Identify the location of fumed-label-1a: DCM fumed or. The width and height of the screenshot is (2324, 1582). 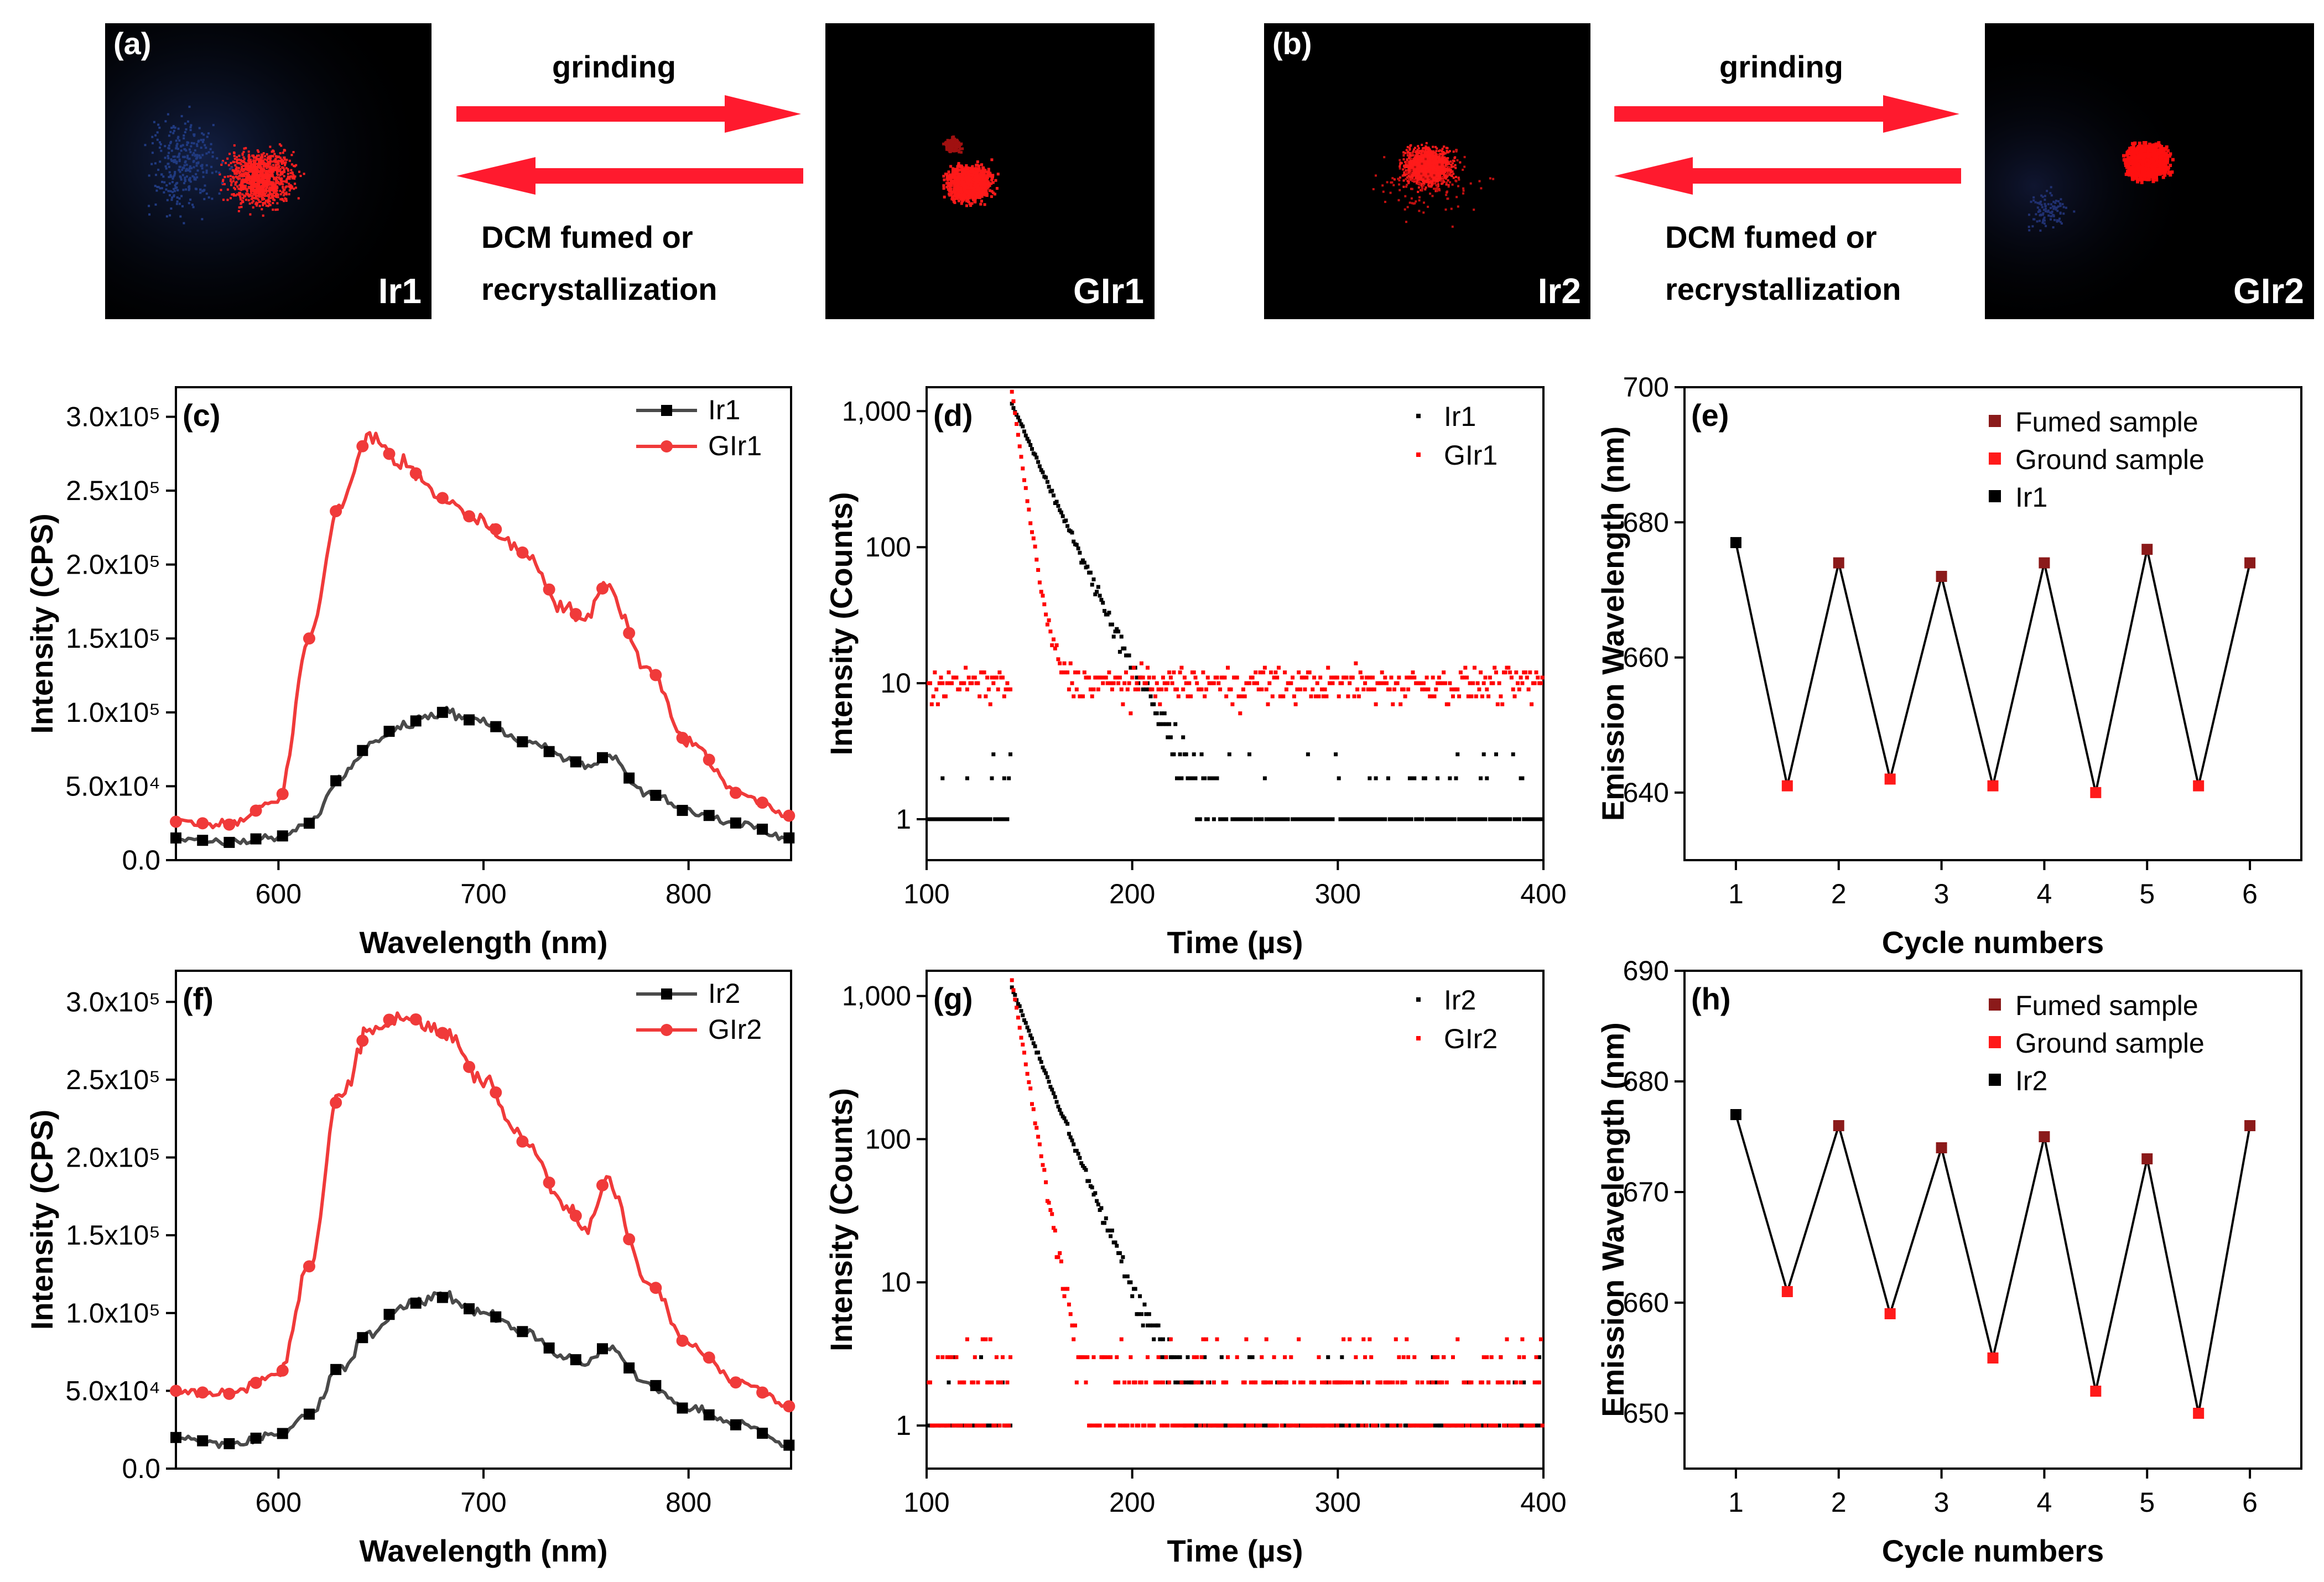
(587, 237).